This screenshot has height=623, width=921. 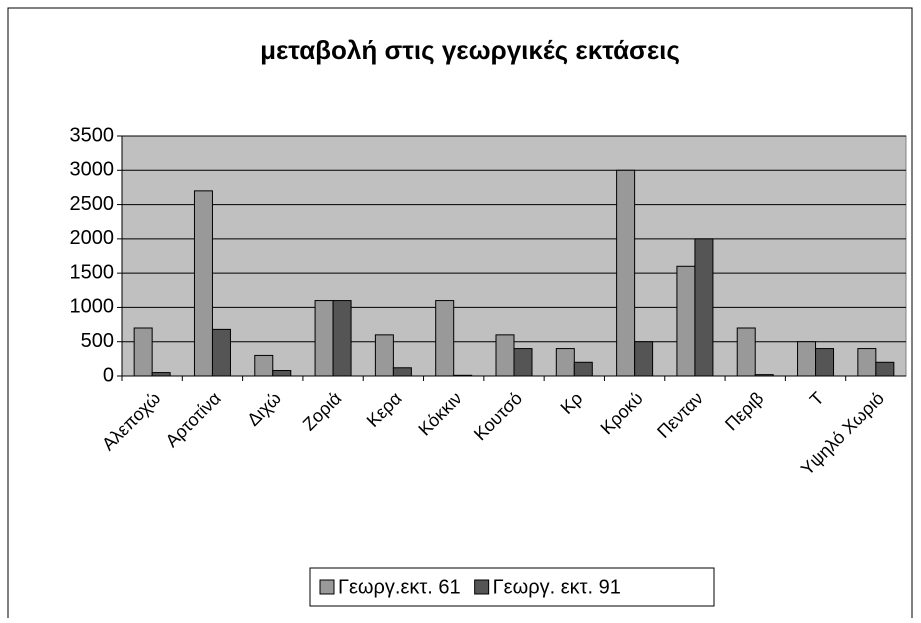 What do you see at coordinates (92, 170) in the screenshot?
I see `y-tick-label: 3000` at bounding box center [92, 170].